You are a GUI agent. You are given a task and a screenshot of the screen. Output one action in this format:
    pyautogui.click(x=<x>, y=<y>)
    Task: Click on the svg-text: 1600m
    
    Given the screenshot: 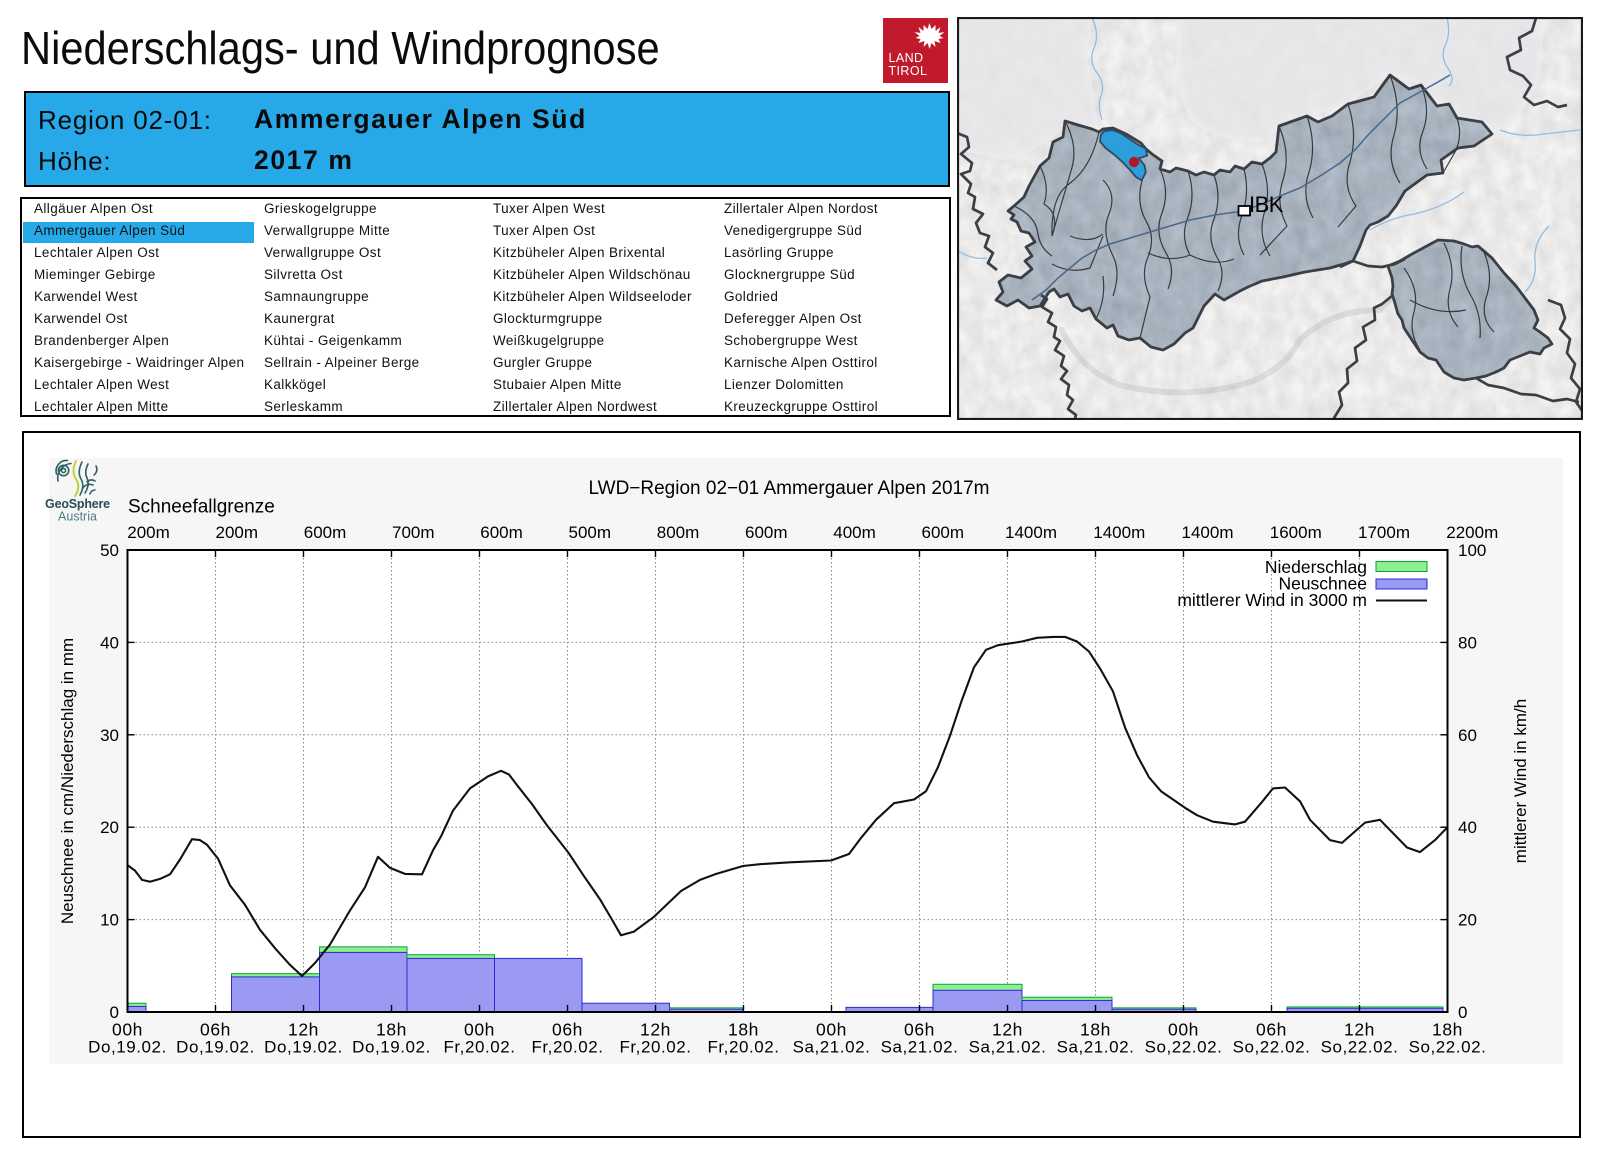 What is the action you would take?
    pyautogui.click(x=1296, y=532)
    